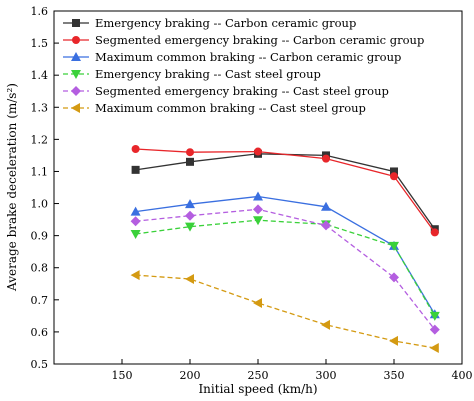 Image resolution: width=474 pixels, height=401 pixels. What do you see at coordinates (257, 389) in the screenshot?
I see `x-axis-title: Initial speed (km/h)` at bounding box center [257, 389].